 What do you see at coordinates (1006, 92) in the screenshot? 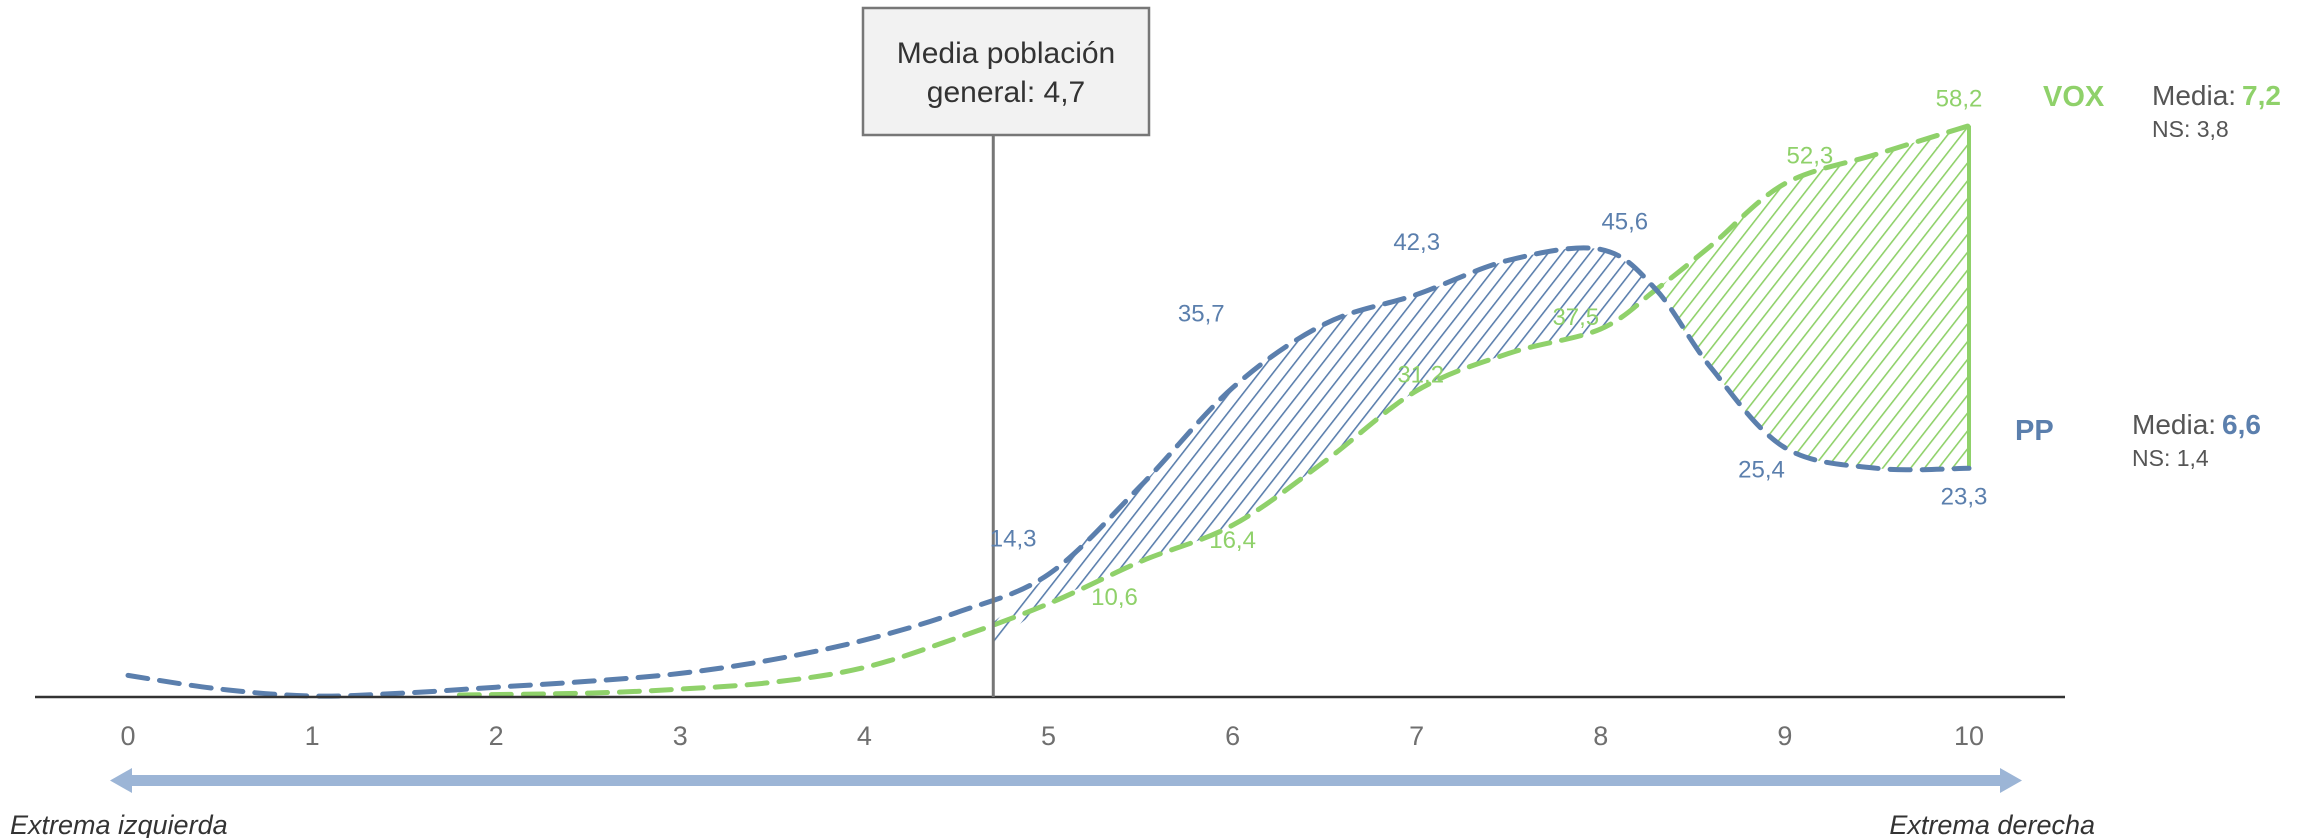
I see `mean-annotation-line2: general: 4,7` at bounding box center [1006, 92].